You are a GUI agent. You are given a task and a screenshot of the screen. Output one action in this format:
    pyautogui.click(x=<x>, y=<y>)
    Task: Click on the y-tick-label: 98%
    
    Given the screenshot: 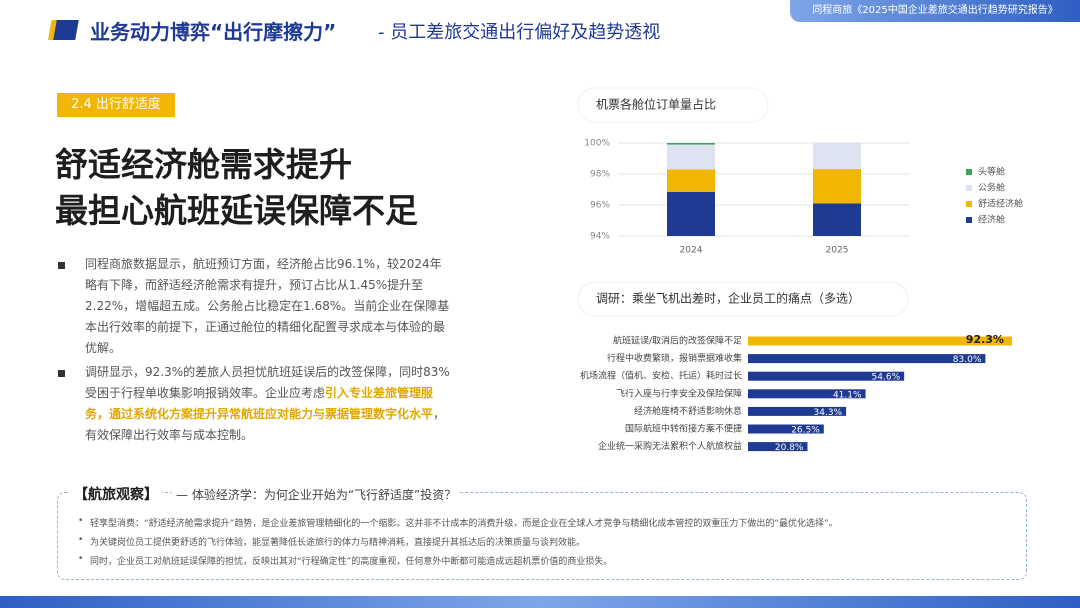 What is the action you would take?
    pyautogui.click(x=600, y=175)
    